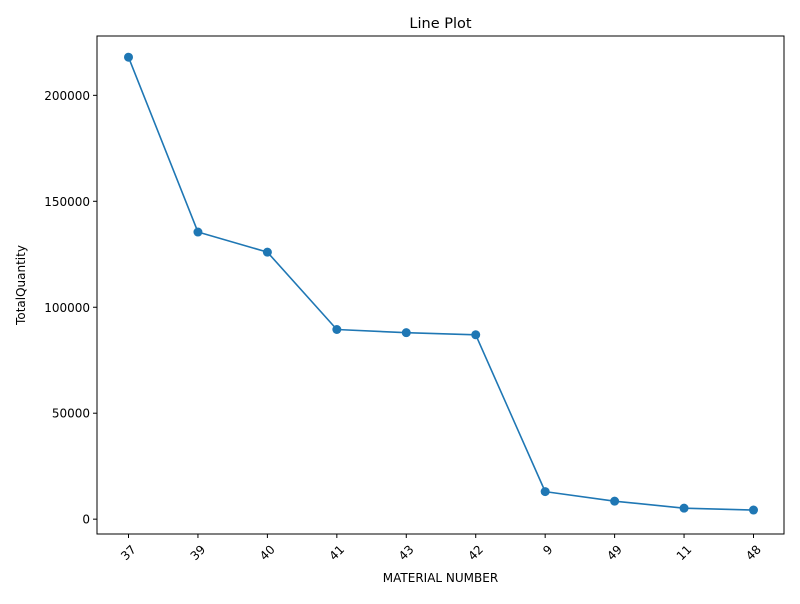  What do you see at coordinates (67, 96) in the screenshot?
I see `y-tick-label: 200000` at bounding box center [67, 96].